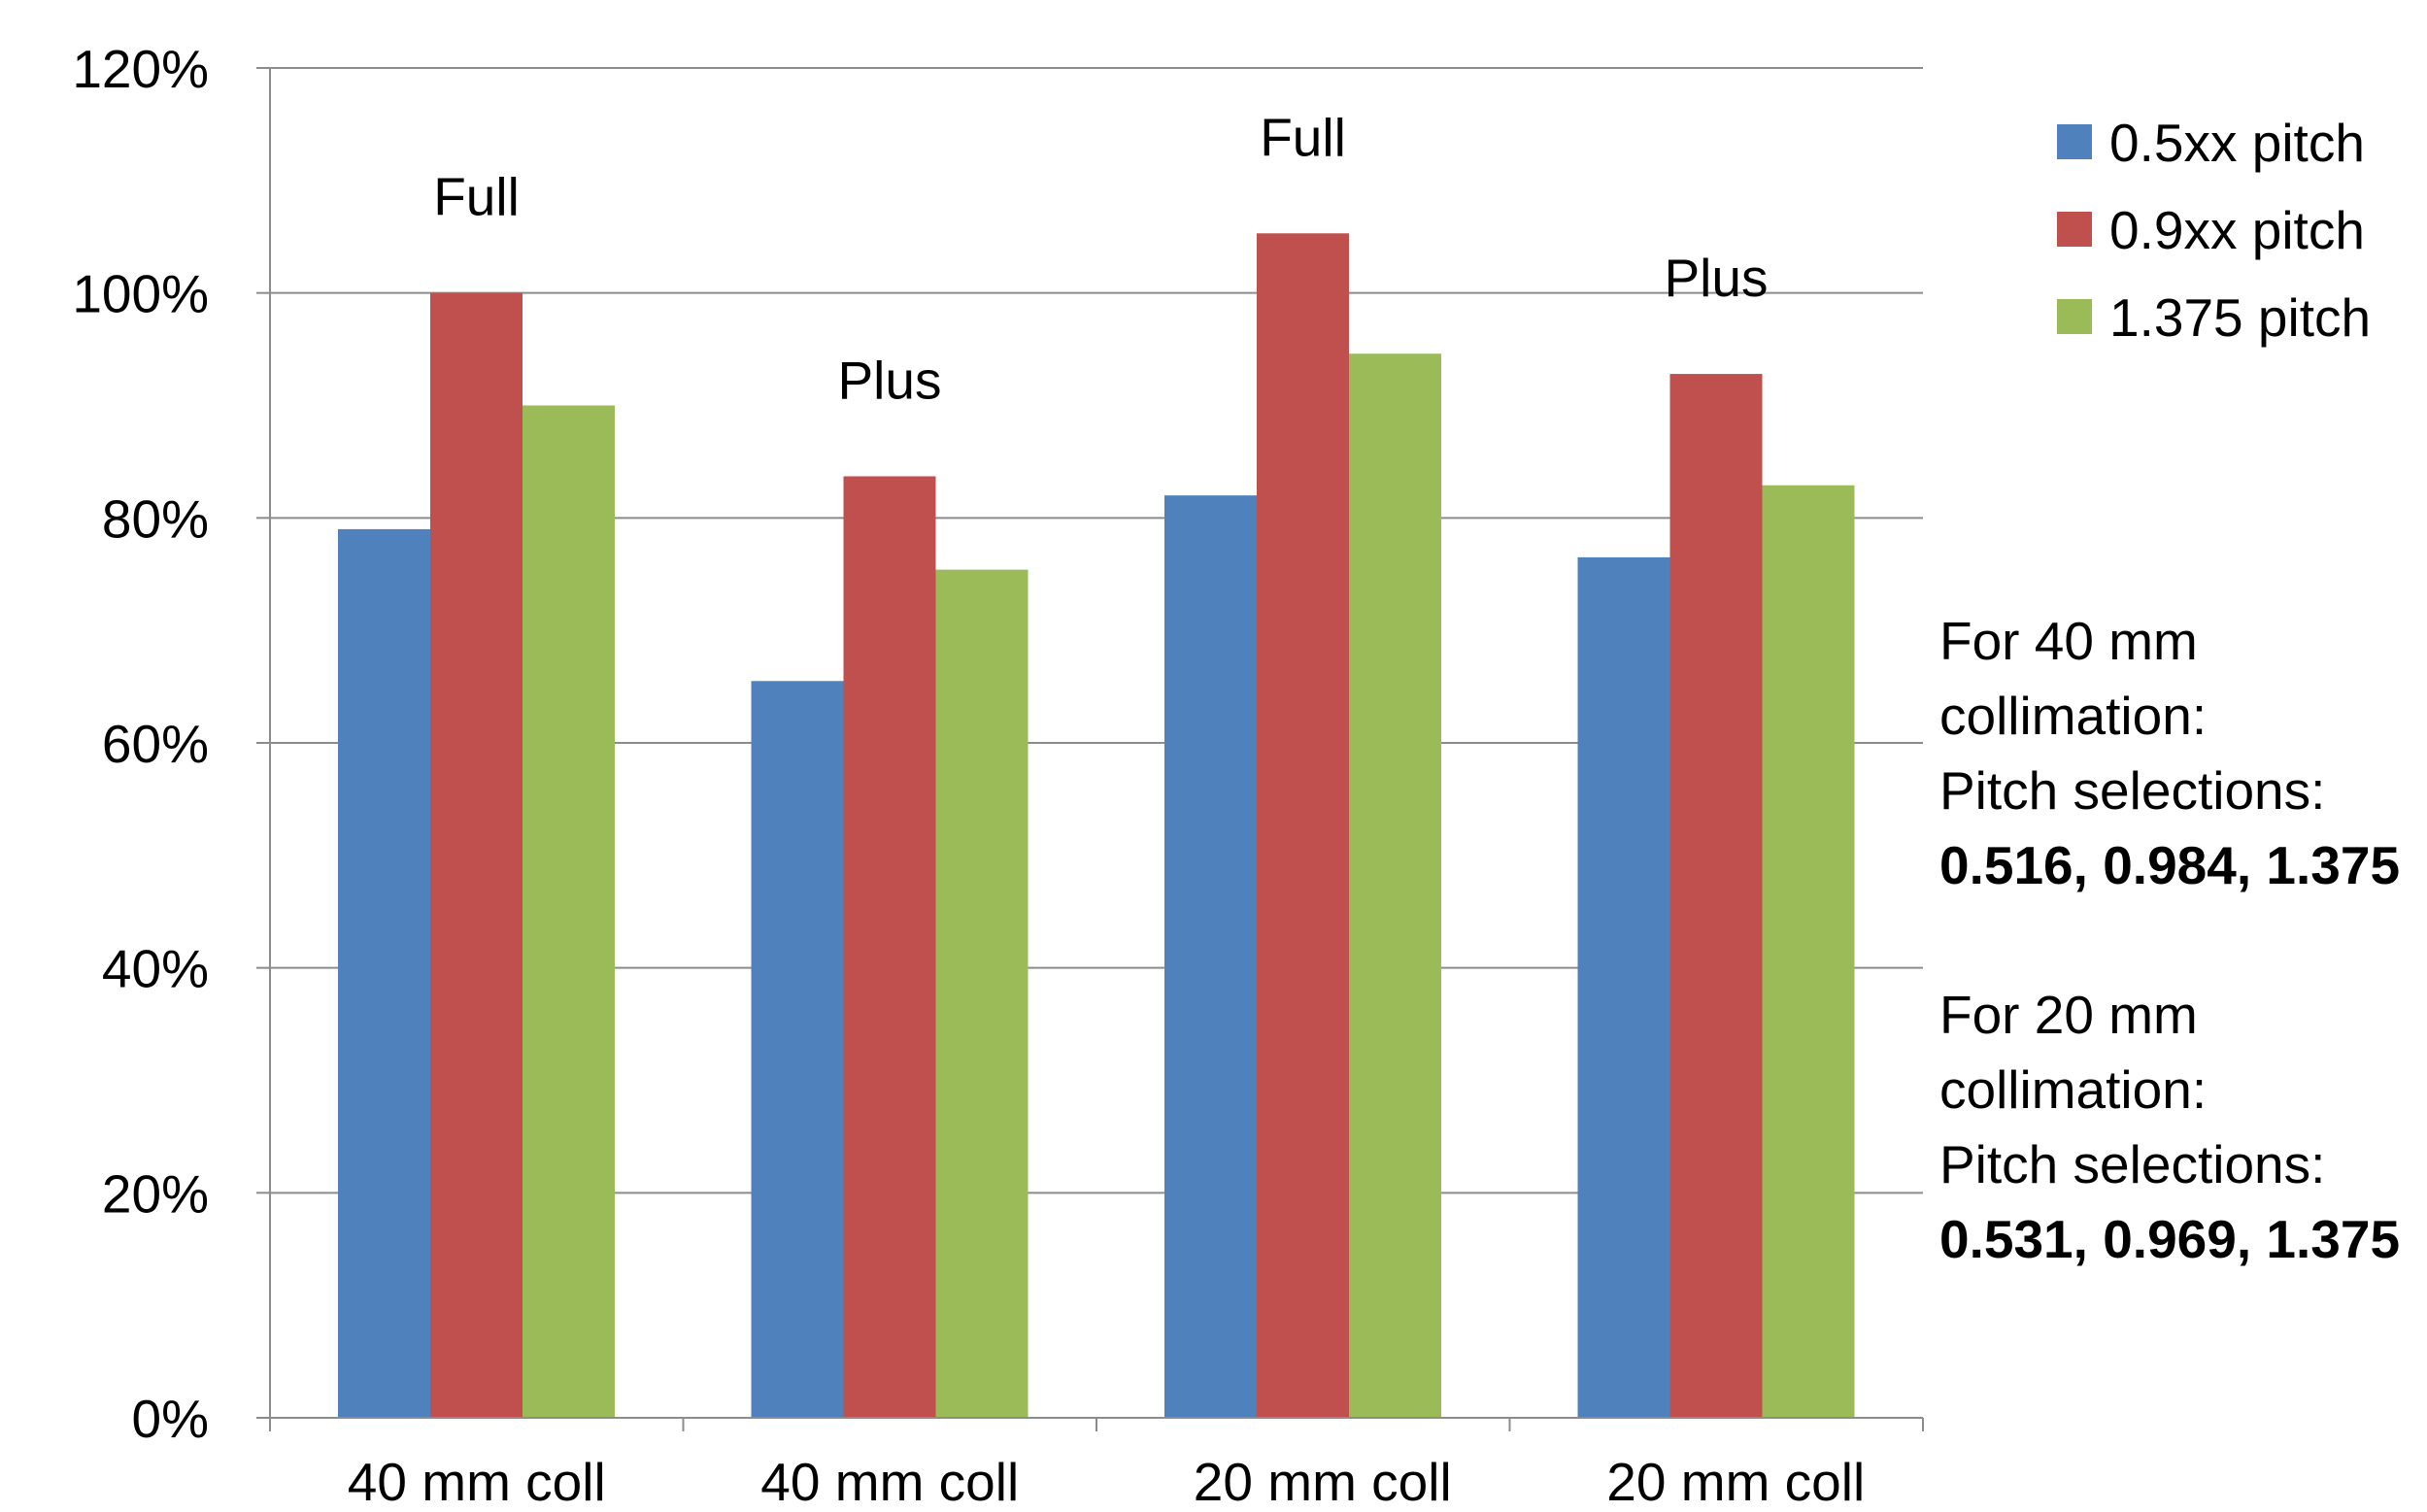 The width and height of the screenshot is (2427, 1512). Describe the element at coordinates (140, 69) in the screenshot. I see `y-tick-label: 120%` at that location.